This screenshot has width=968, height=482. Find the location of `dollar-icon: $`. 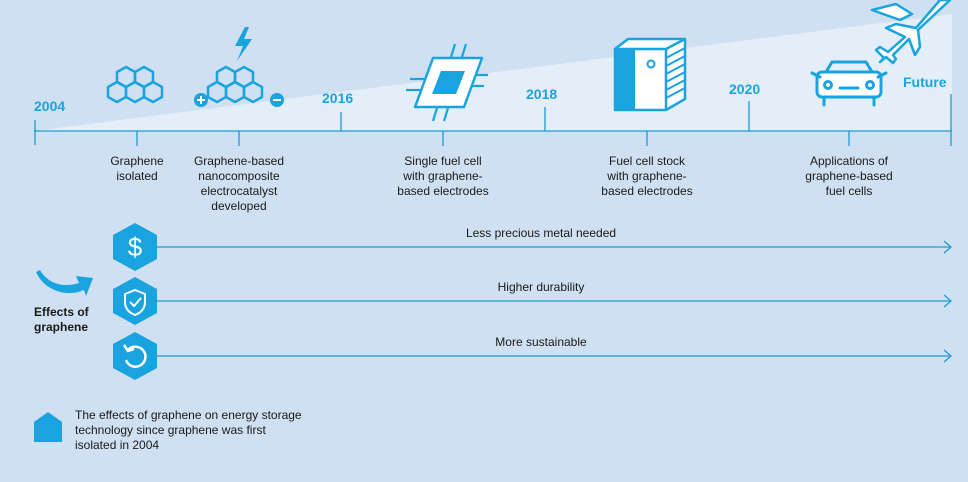

dollar-icon: $ is located at coordinates (135, 247).